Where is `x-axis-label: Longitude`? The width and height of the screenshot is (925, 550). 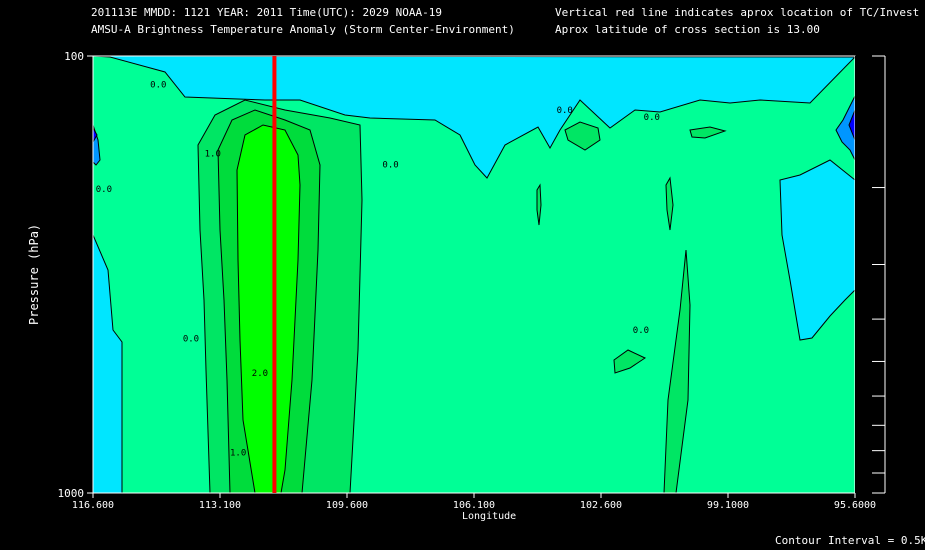 x-axis-label: Longitude is located at coordinates (489, 516).